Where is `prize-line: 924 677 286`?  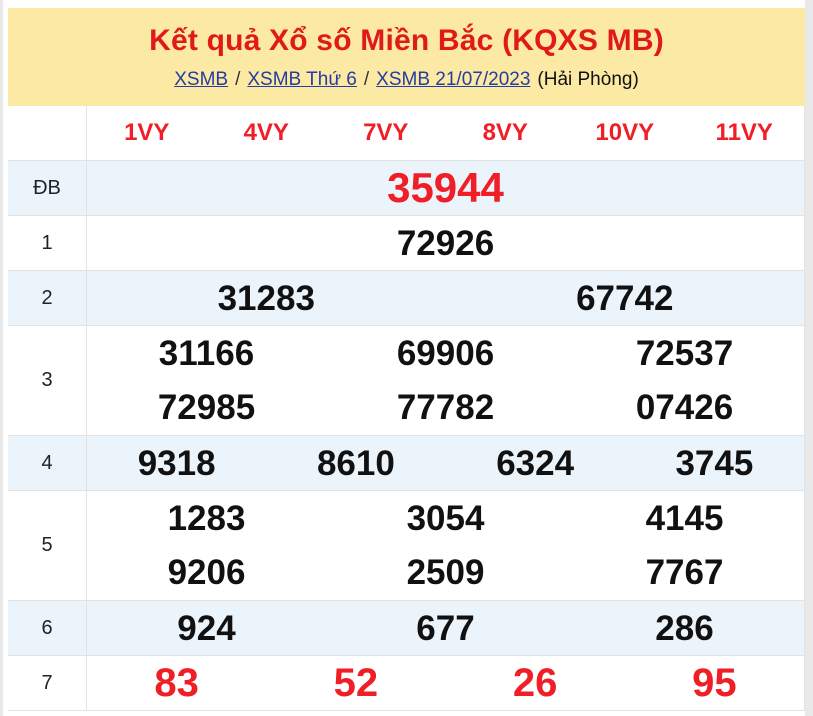
prize-line: 924 677 286 is located at coordinates (445, 628).